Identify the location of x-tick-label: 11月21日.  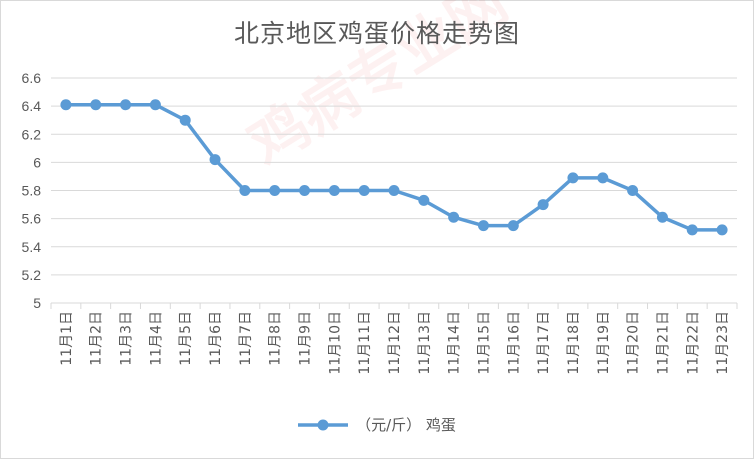
(663, 343).